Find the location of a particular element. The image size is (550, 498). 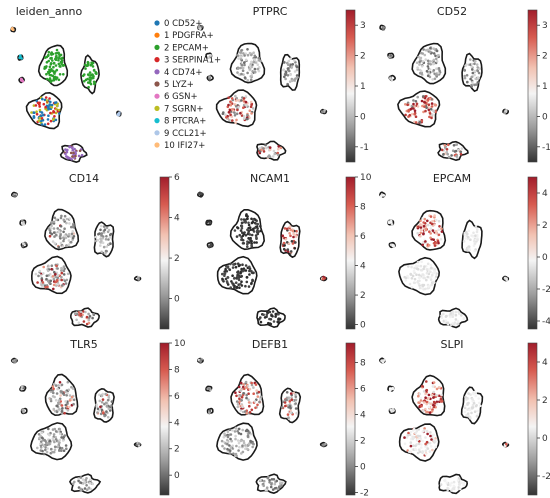

panel-ptprc-cluster-outline is located at coordinates (290, 72).